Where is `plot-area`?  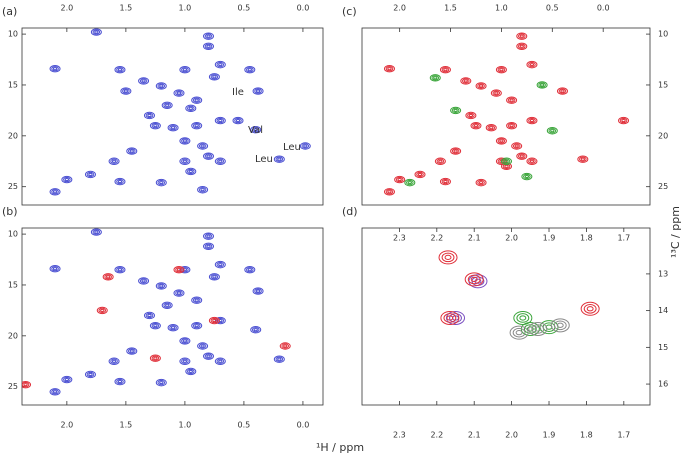
plot-area is located at coordinates (519, 295).